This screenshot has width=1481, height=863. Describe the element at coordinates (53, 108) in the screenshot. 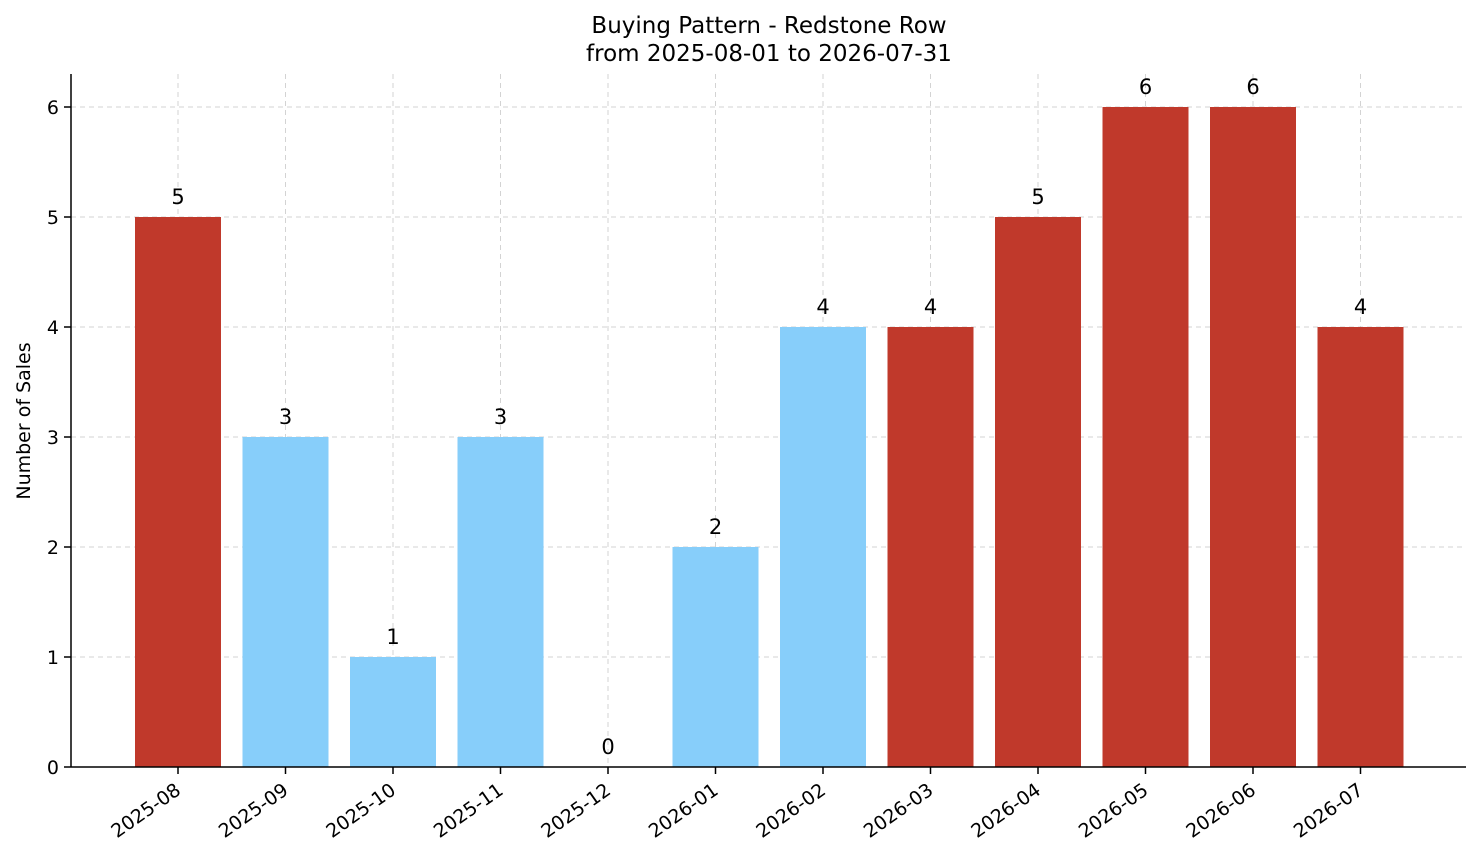

I see `y-tick-label: 6` at that location.